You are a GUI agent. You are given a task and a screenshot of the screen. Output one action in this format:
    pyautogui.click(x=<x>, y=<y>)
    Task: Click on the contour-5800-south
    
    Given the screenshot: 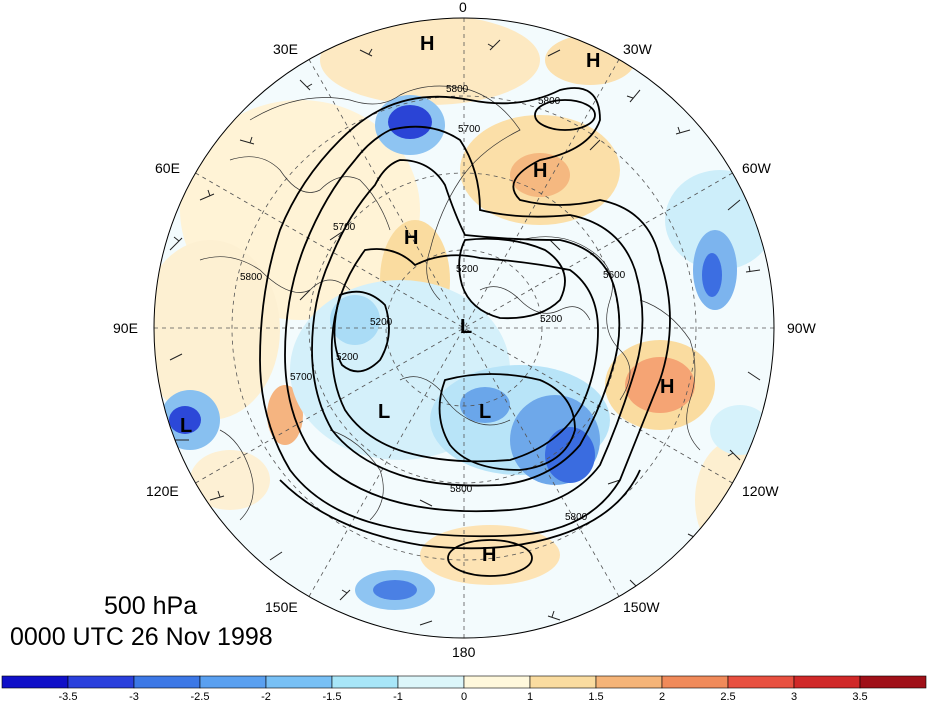 What is the action you would take?
    pyautogui.click(x=460, y=509)
    